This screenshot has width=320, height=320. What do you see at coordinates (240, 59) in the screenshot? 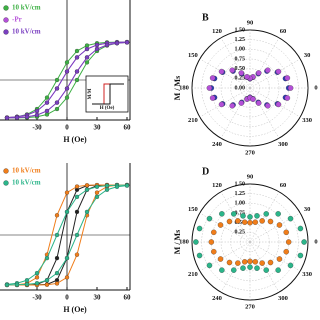
I see `r-tick-label: 0.75` at bounding box center [240, 59].